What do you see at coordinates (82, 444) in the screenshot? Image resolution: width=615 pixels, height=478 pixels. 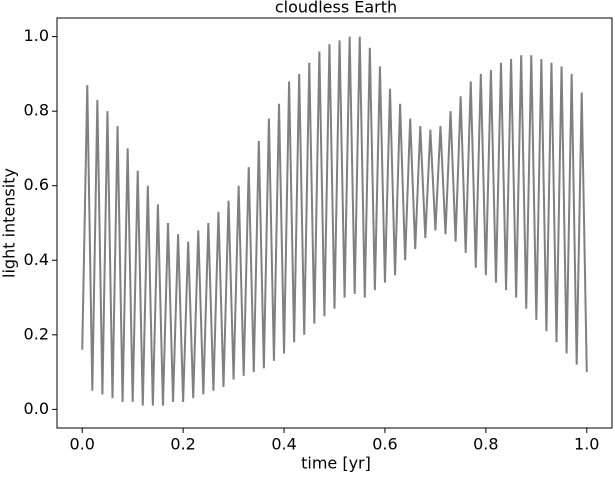 I see `x-tick-label: 0.0` at bounding box center [82, 444].